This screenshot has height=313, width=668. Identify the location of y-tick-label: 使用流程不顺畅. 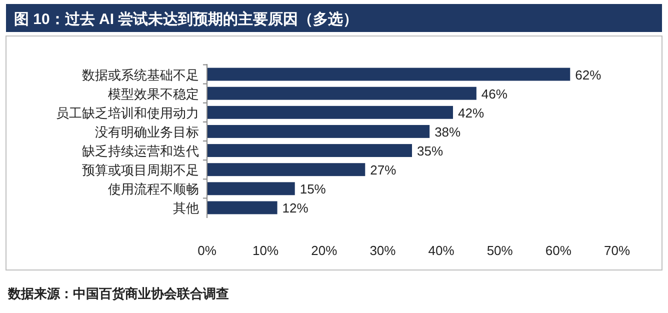
(153, 189).